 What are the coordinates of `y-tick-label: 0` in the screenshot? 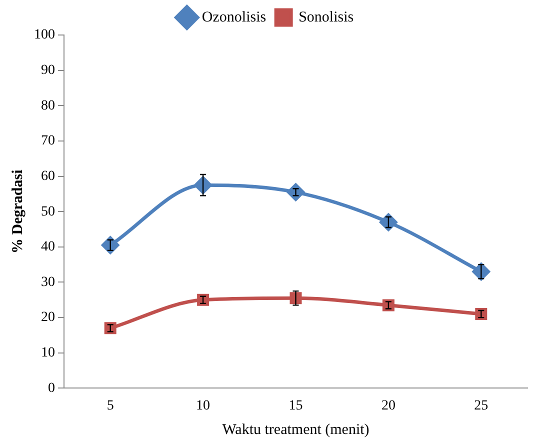 It's located at (51, 388).